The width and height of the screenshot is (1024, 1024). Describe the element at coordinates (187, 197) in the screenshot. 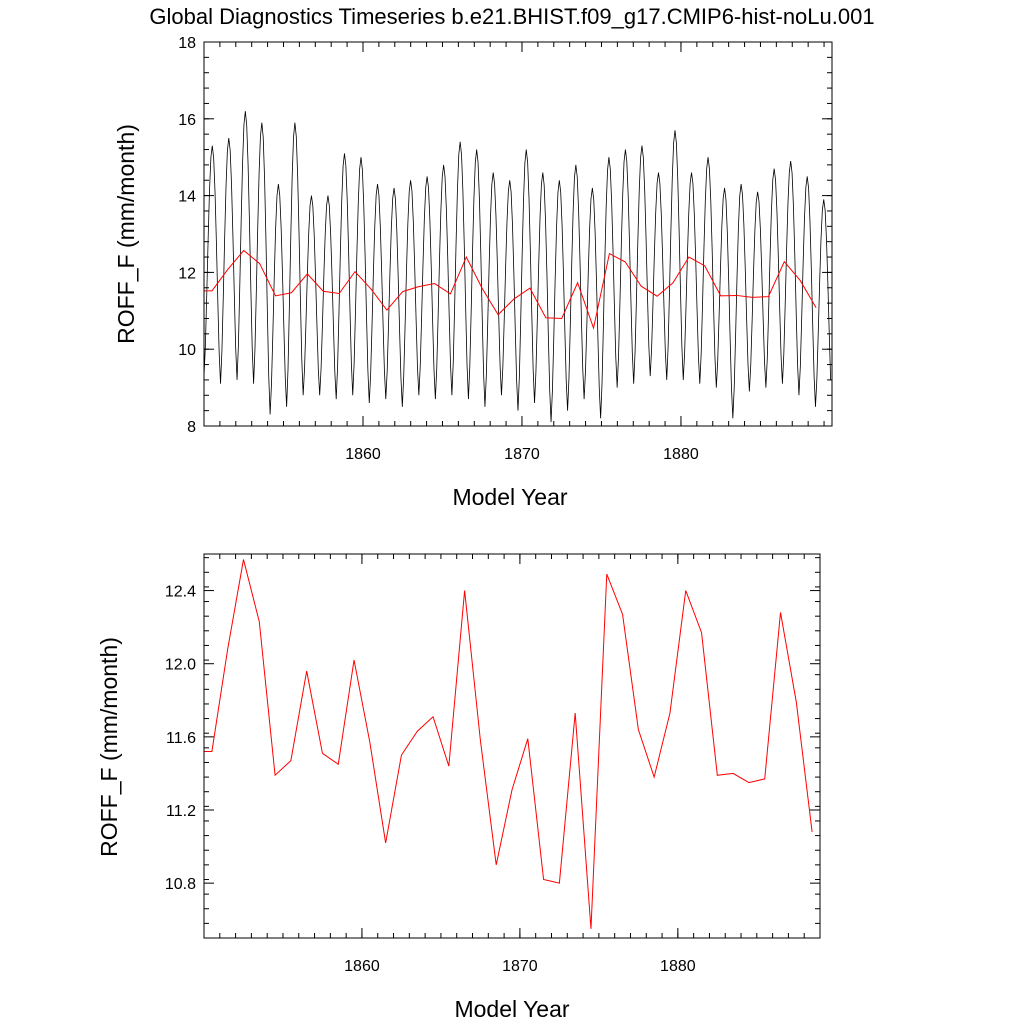

I see `y-tick-label: 14` at that location.